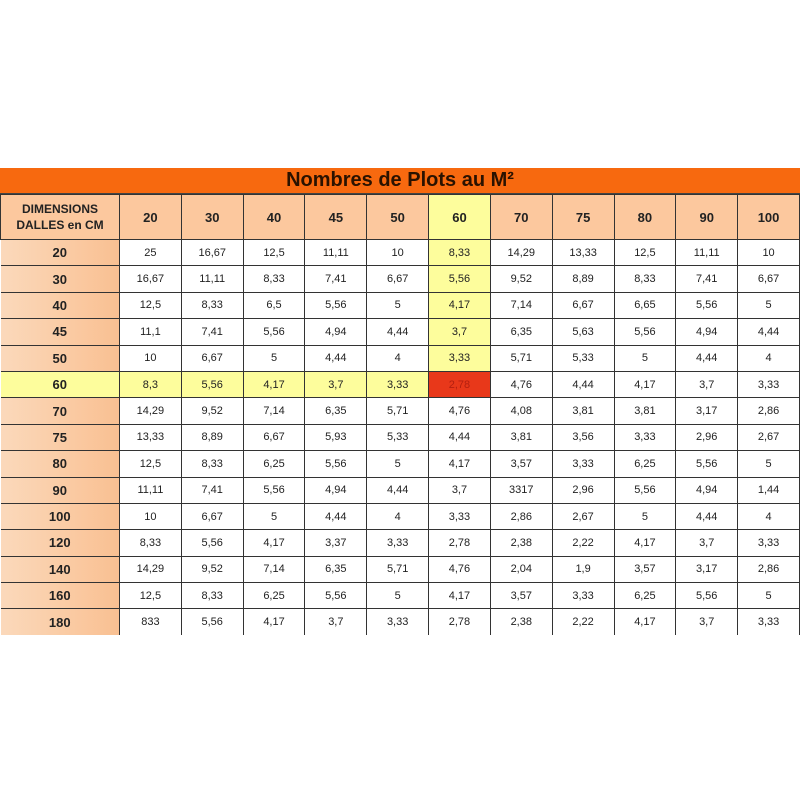 The image size is (800, 800). I want to click on table-cell: 3,17, so click(707, 569).